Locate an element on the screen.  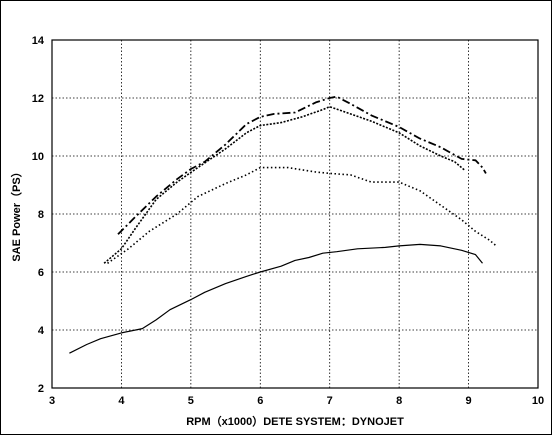
y-tick-label: 4 is located at coordinates (41, 331).